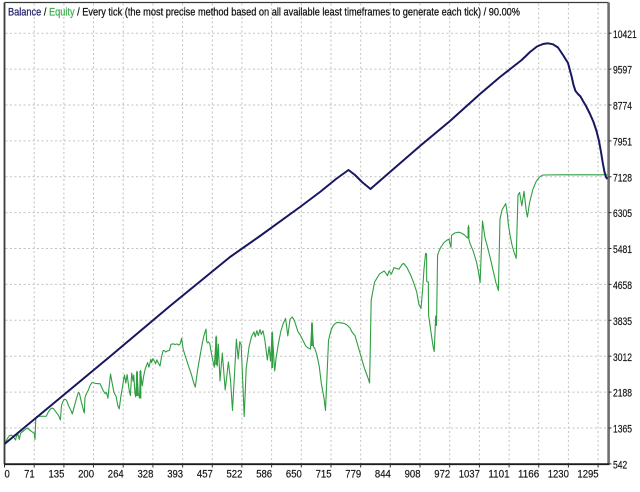  Describe the element at coordinates (413, 474) in the screenshot. I see `svg-text: 908` at that location.